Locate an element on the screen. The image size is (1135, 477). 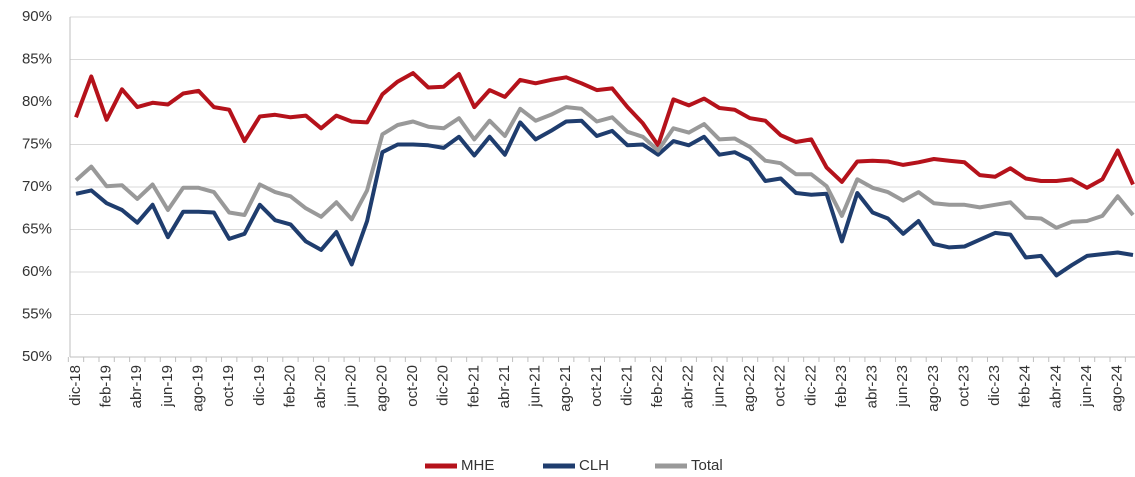
y-tick-label: 65% is located at coordinates (37, 228).